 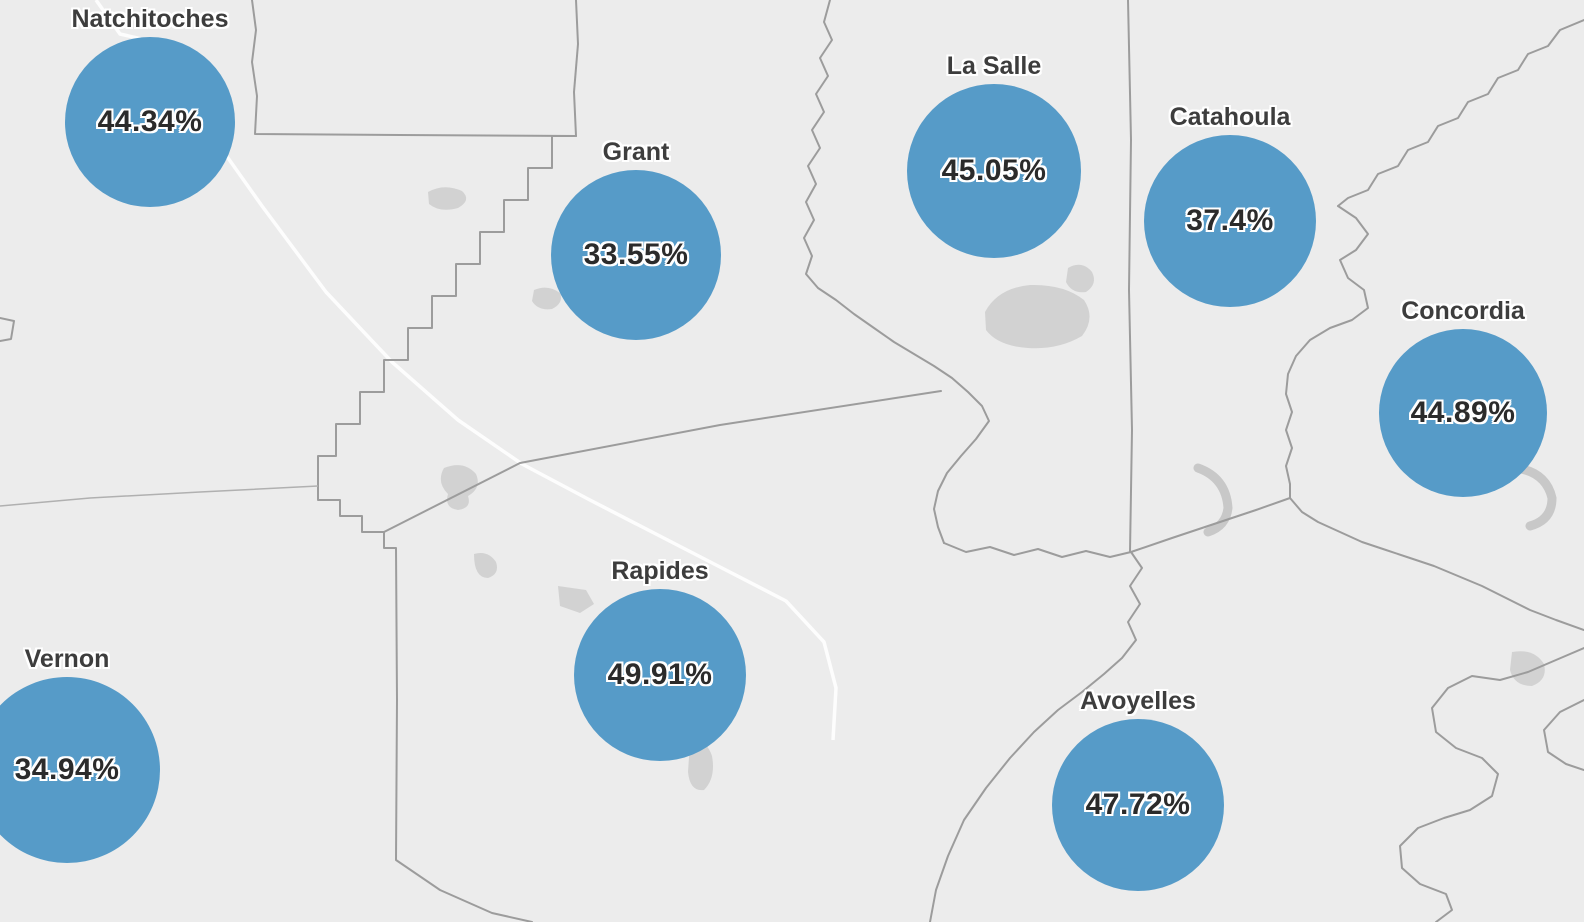 I want to click on parish-bubble-rapides: Rapides 49.91%, so click(x=660, y=659).